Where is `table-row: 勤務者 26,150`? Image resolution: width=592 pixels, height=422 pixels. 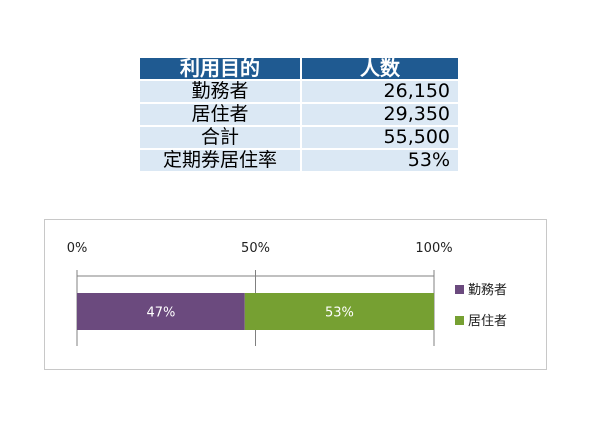 table-row: 勤務者 26,150 is located at coordinates (299, 91).